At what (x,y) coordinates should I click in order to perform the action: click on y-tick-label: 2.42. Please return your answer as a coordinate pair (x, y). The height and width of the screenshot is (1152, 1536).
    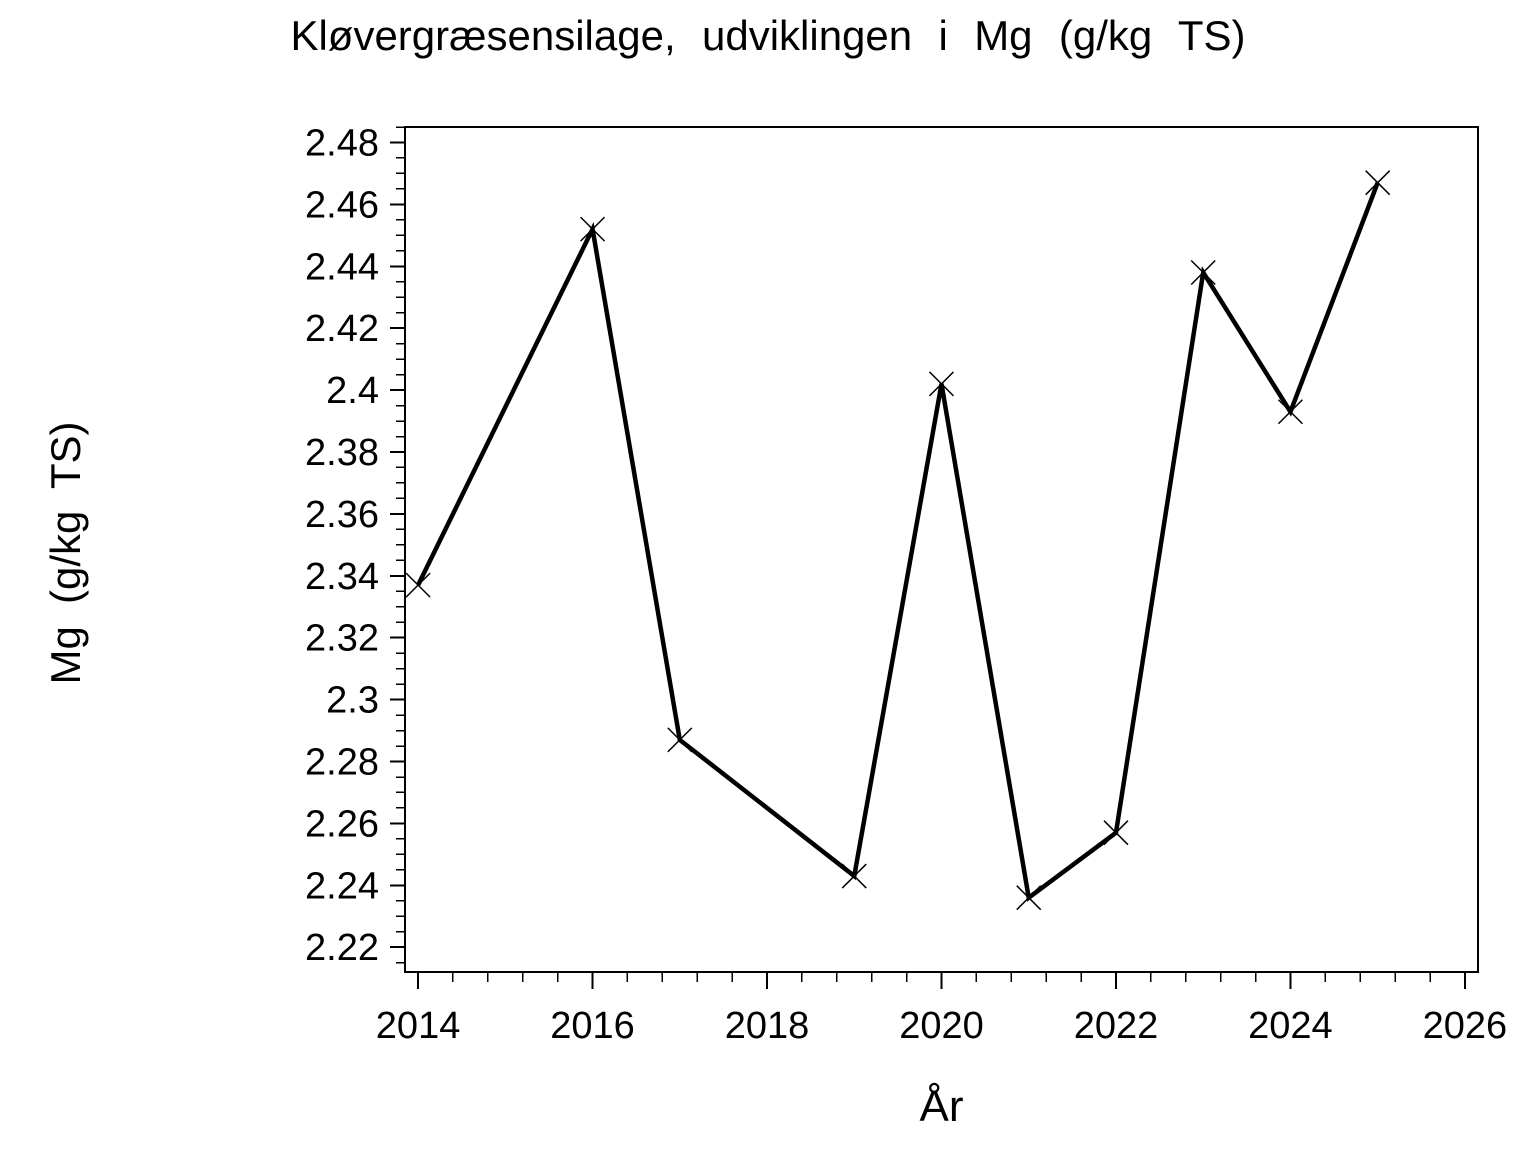
    Looking at the image, I should click on (342, 329).